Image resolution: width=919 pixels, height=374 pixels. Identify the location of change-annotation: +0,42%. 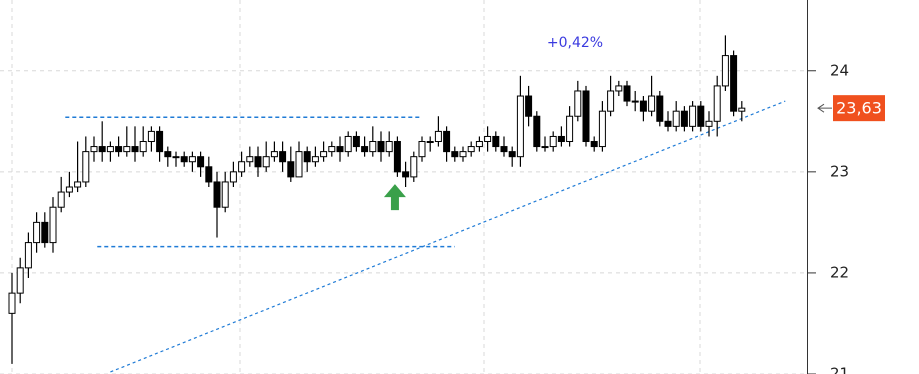
(575, 43).